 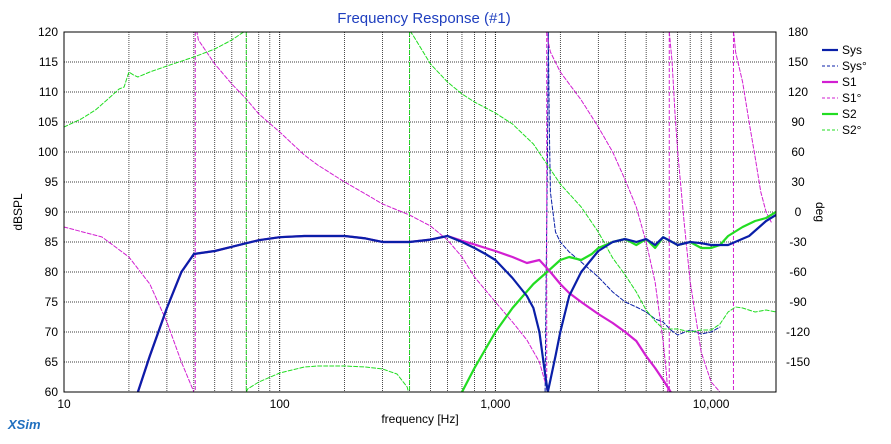 What do you see at coordinates (711, 404) in the screenshot?
I see `x-tick-label: 10,000` at bounding box center [711, 404].